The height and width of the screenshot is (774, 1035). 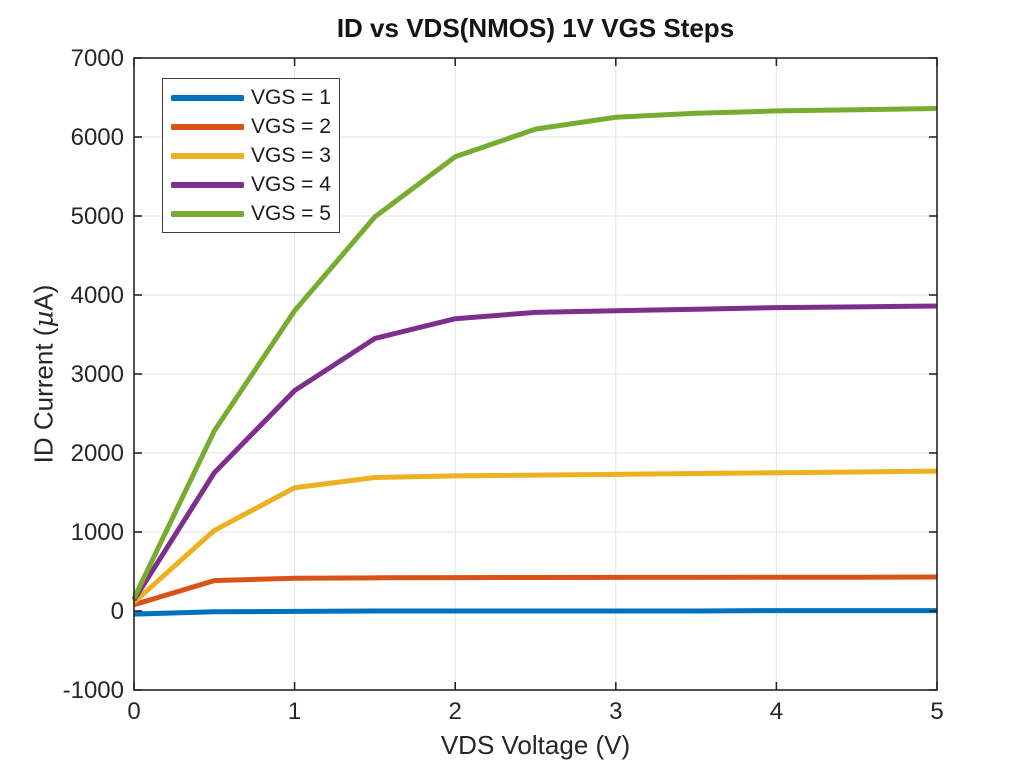 What do you see at coordinates (43, 297) in the screenshot?
I see `y-axis-label-unit: A)` at bounding box center [43, 297].